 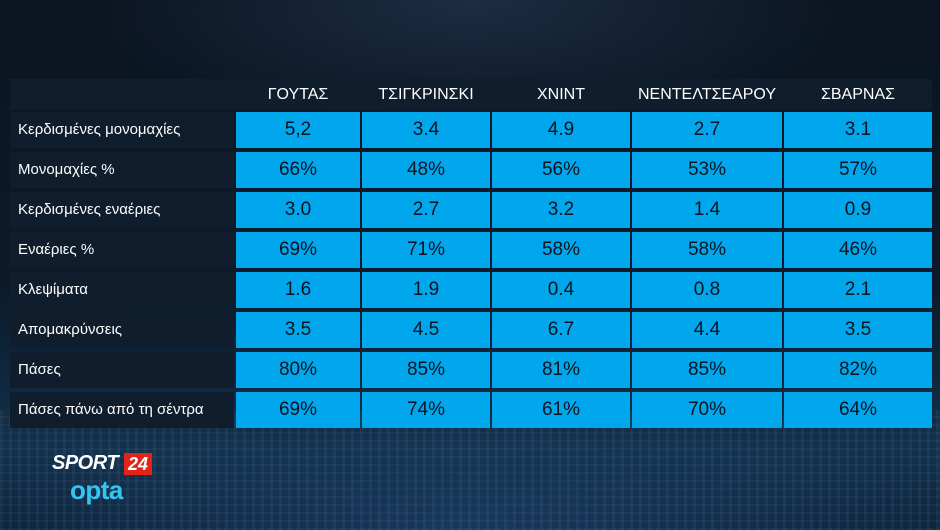 I want to click on stat-value-cell: 6.7, so click(x=561, y=330).